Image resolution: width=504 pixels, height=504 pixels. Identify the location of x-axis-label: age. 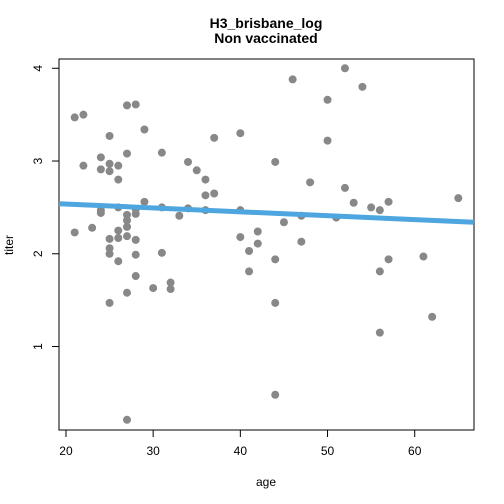
(266, 482).